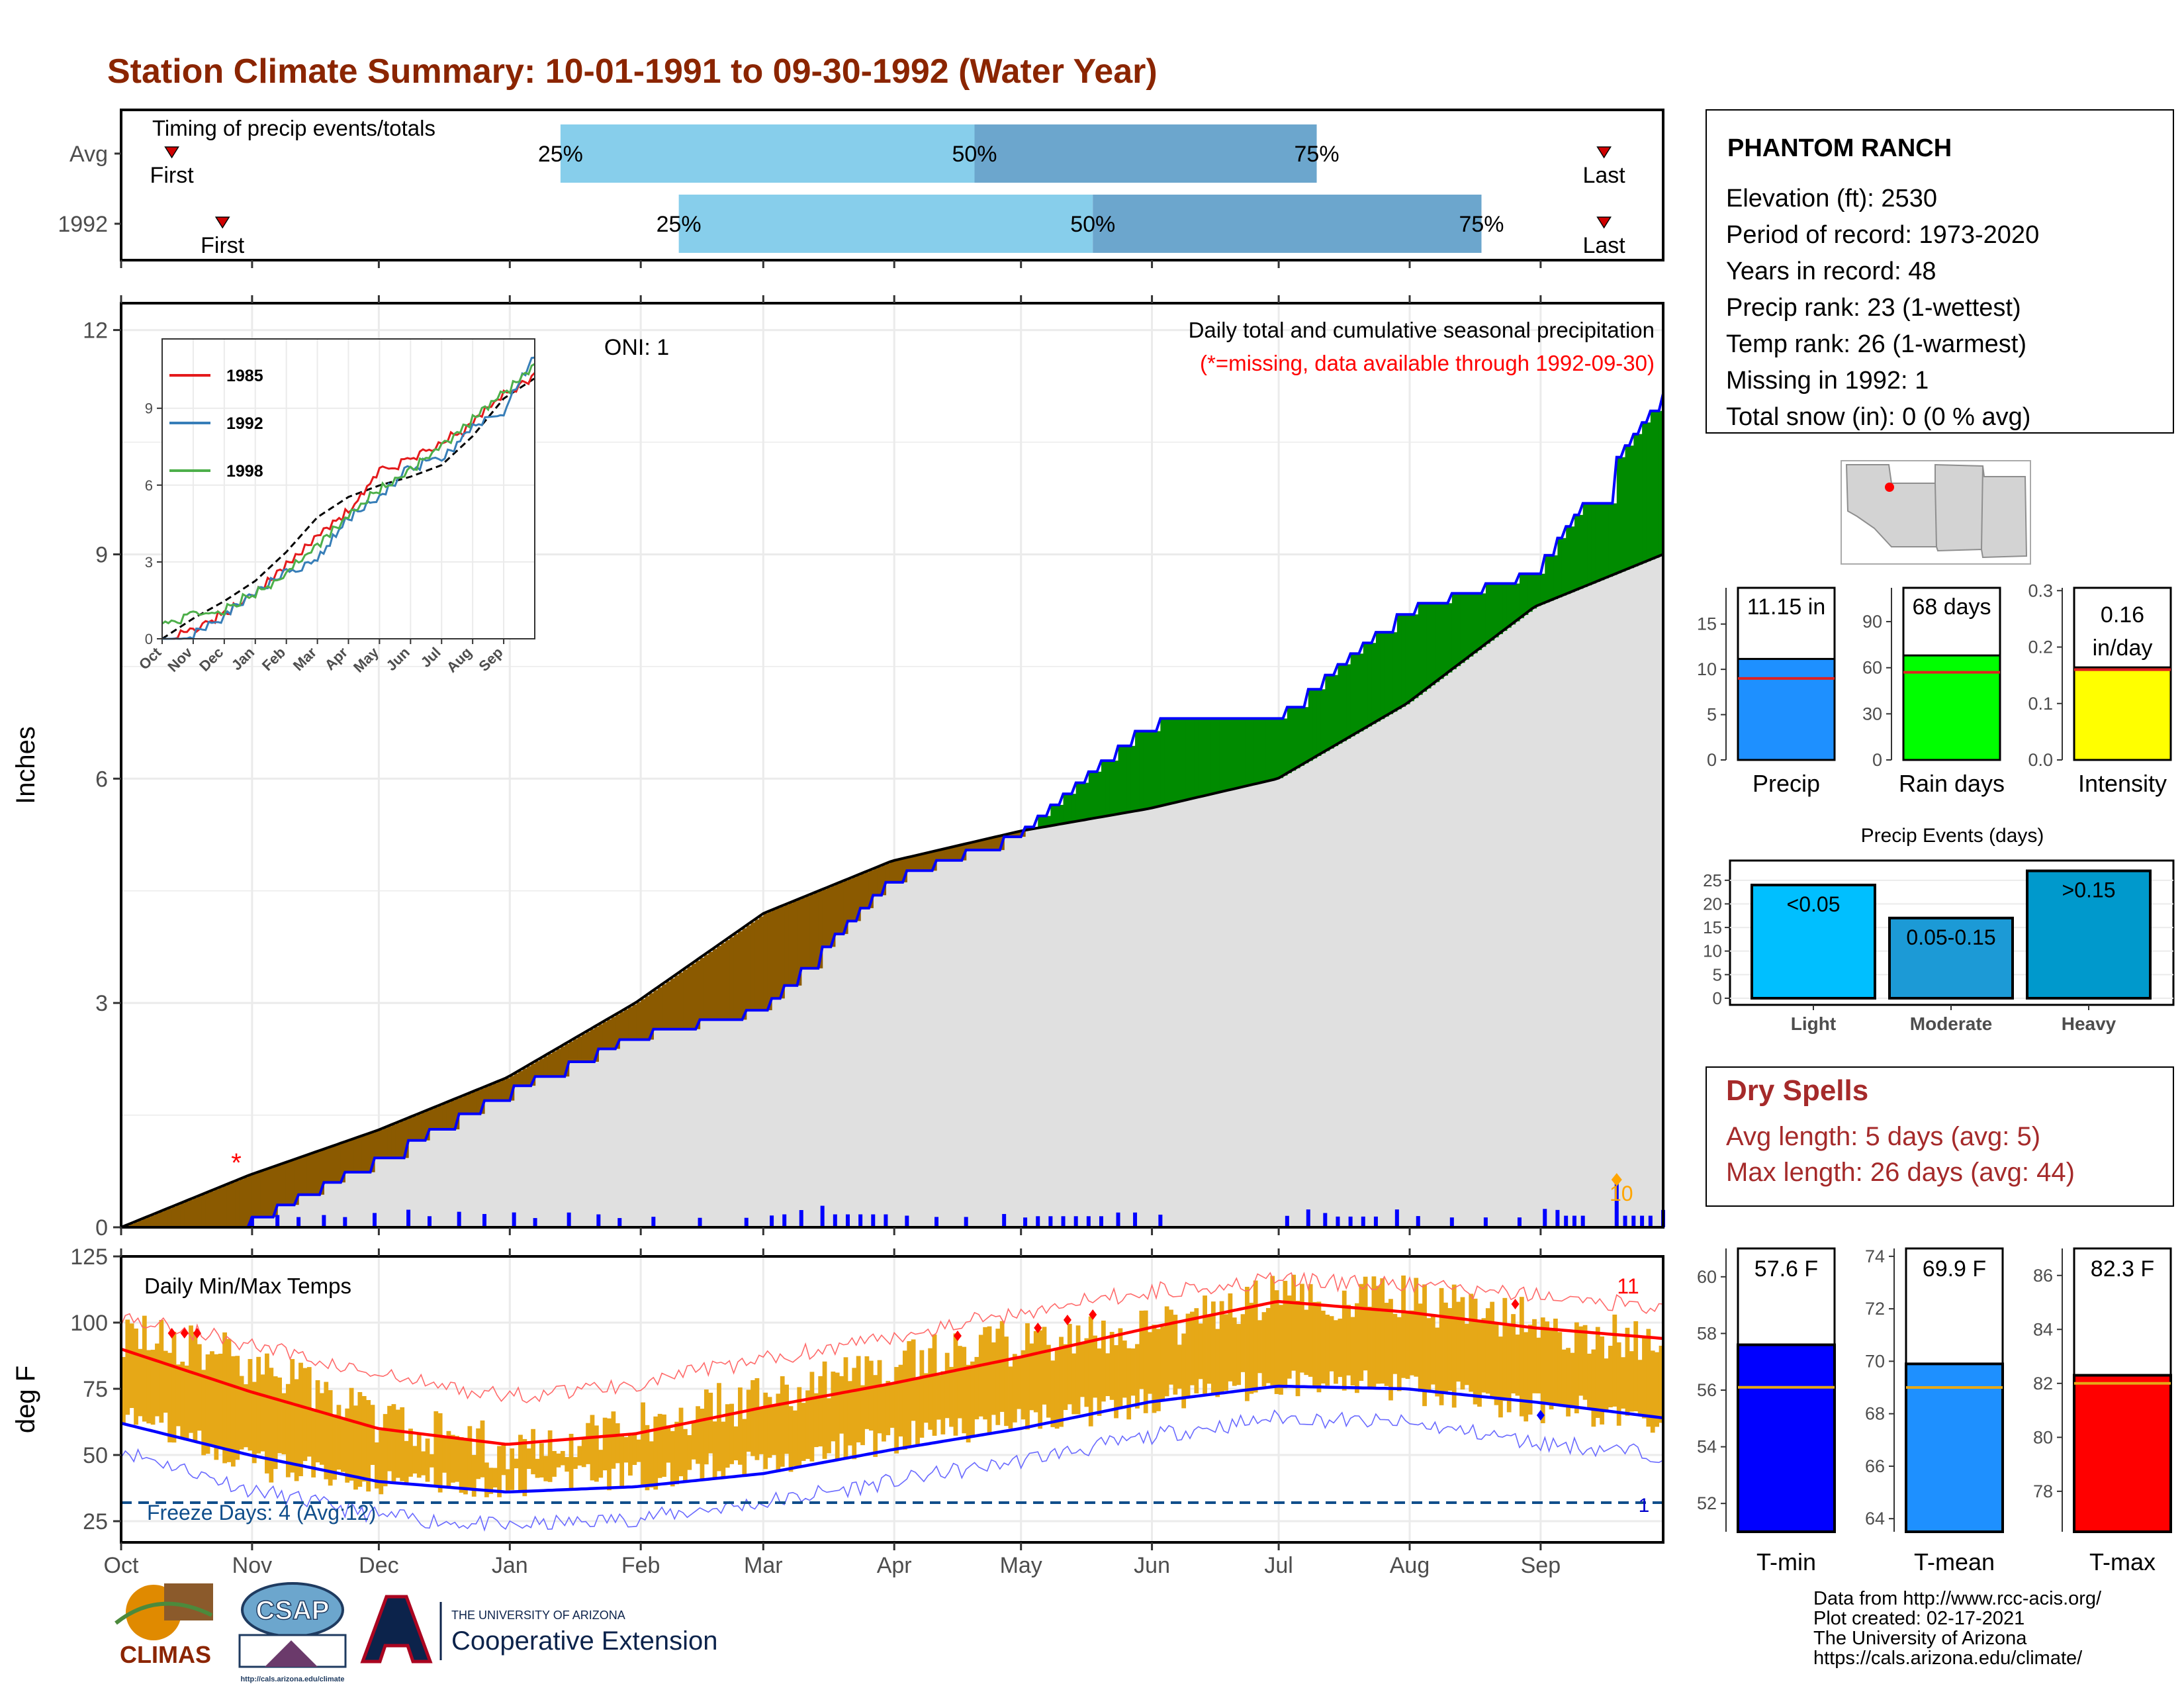 The image size is (2184, 1688). Describe the element at coordinates (2040, 704) in the screenshot. I see `summary-y-tick-label: 0.1` at that location.